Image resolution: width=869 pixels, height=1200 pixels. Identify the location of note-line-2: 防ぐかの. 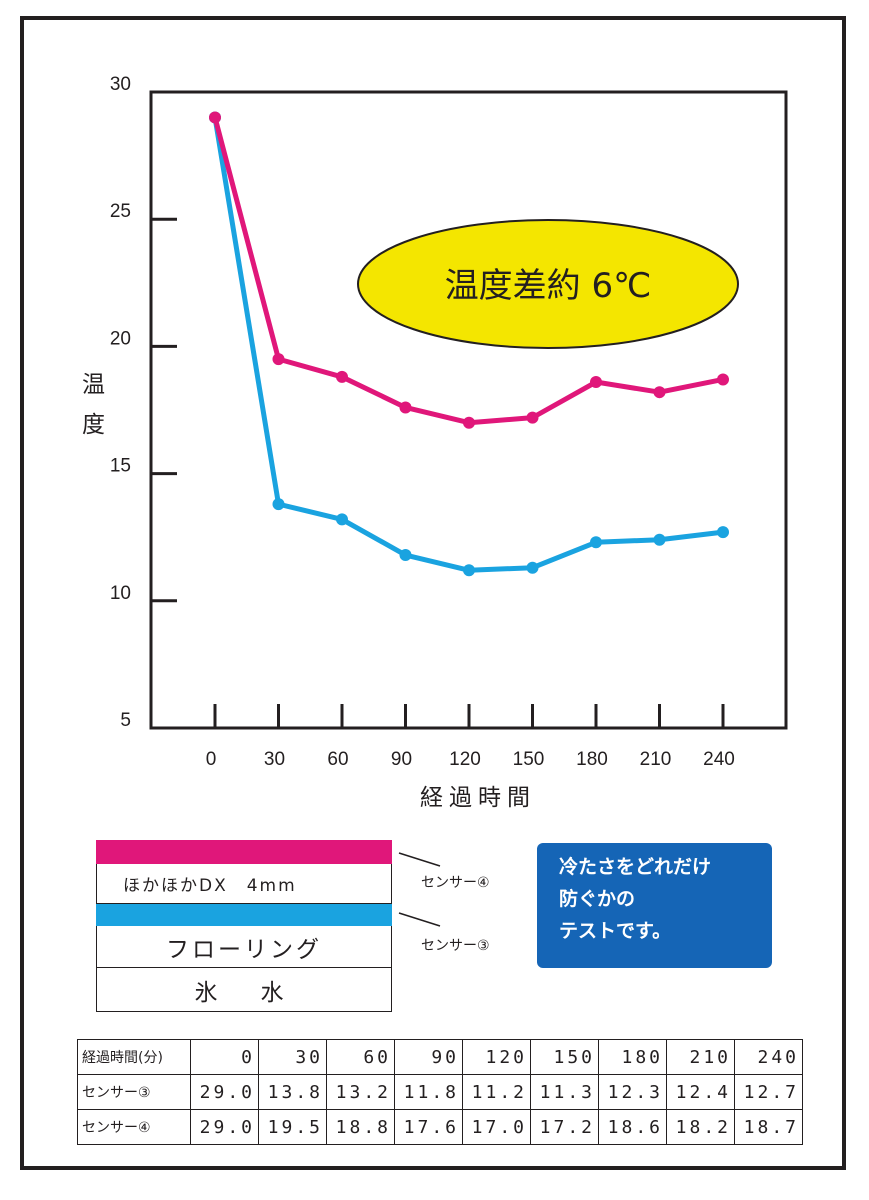
(597, 899).